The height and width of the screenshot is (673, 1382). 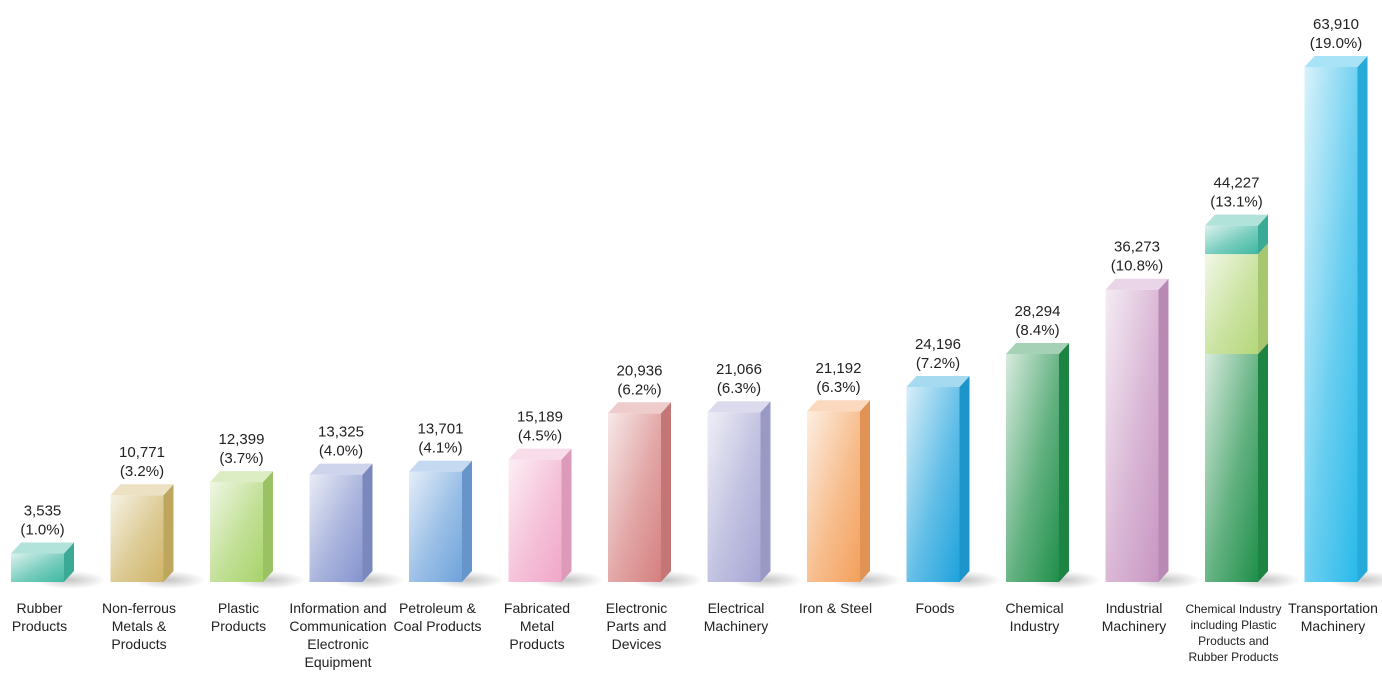 I want to click on category-label-line: Non-ferrous, so click(x=139, y=608).